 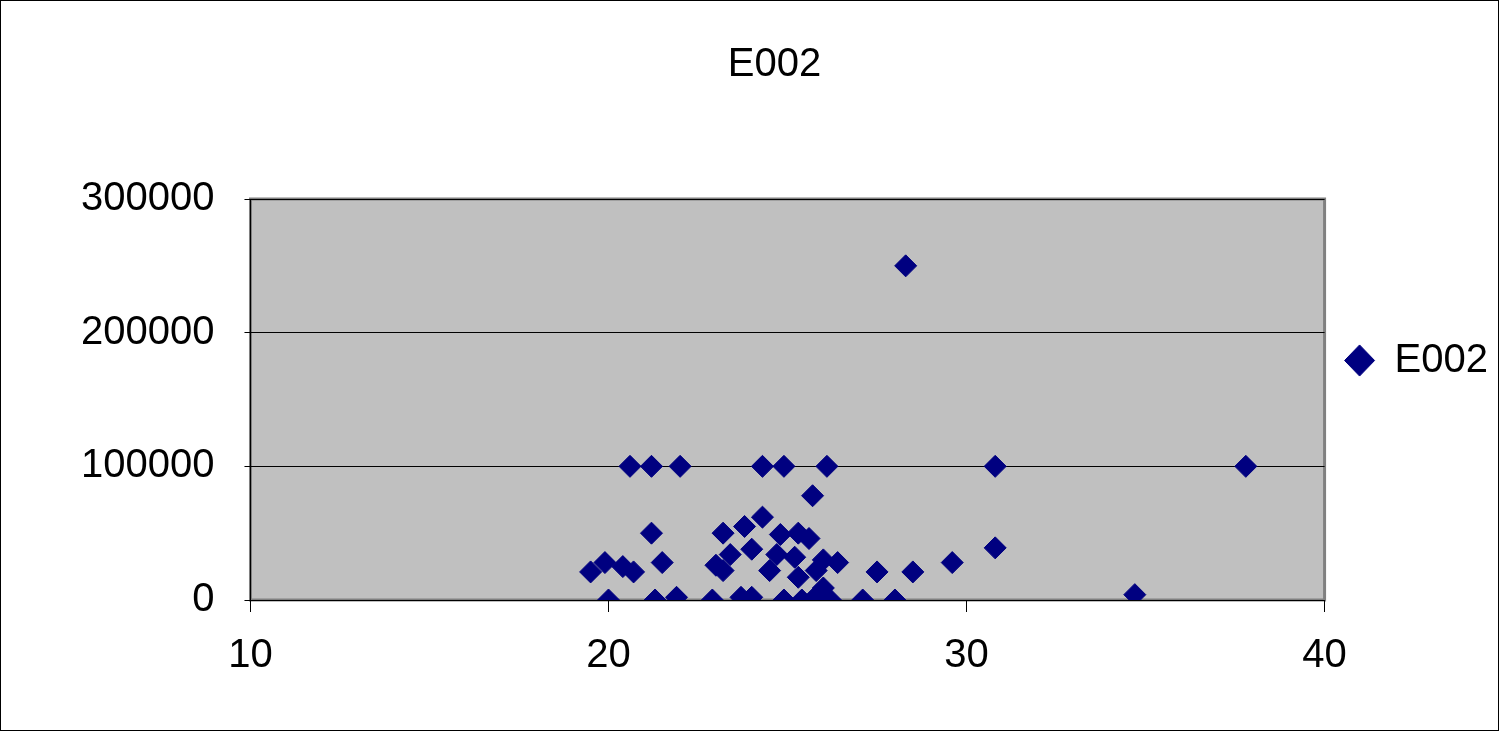 What do you see at coordinates (1441, 357) in the screenshot?
I see `legend-label: E002` at bounding box center [1441, 357].